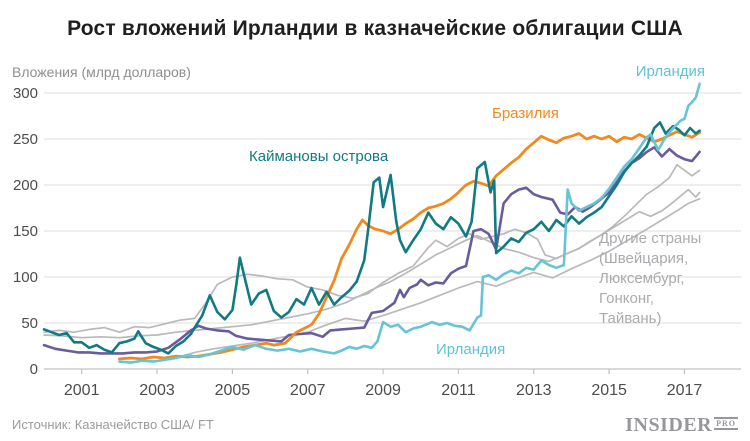 The height and width of the screenshot is (441, 750). Describe the element at coordinates (525, 113) in the screenshot. I see `series-label-brazil: Бразилия` at that location.